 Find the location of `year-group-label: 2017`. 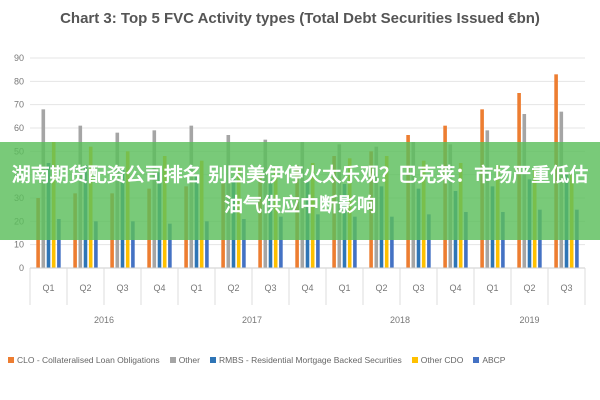

year-group-label: 2017 is located at coordinates (252, 320).